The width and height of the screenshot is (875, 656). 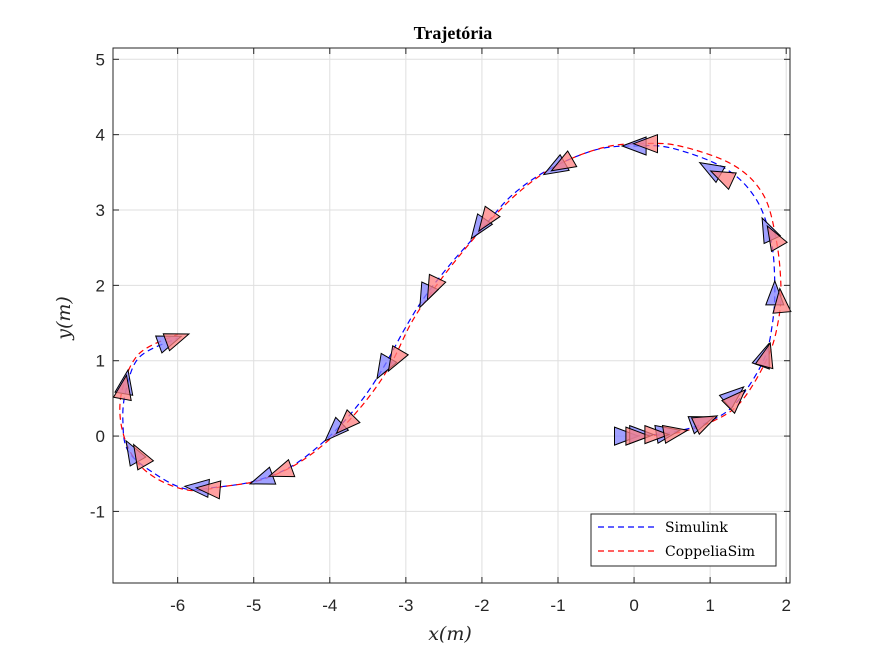 I want to click on x-axis-label: x(m), so click(x=450, y=634).